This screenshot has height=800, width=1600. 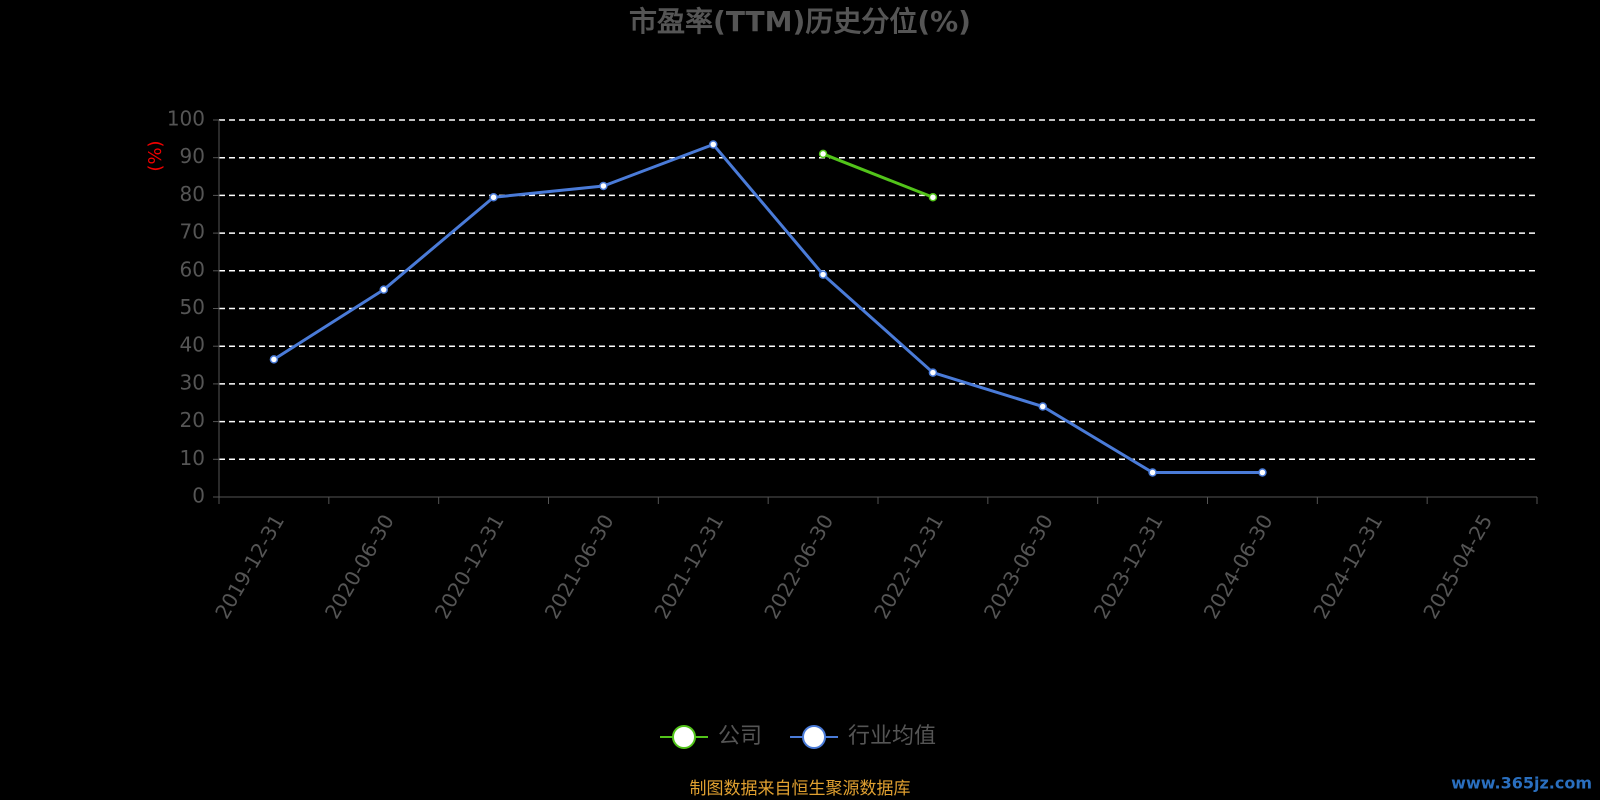 I want to click on x-tick-label: 2021-06-30, so click(x=579, y=566).